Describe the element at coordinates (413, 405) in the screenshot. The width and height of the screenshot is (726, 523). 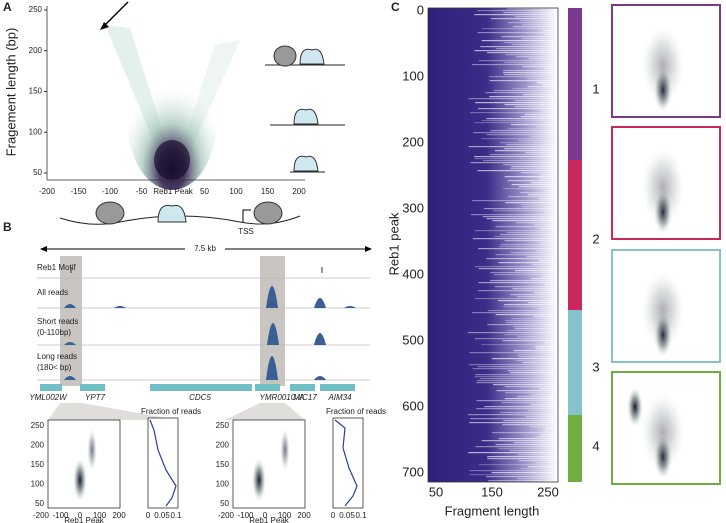
I see `y-tick-label: 600` at that location.